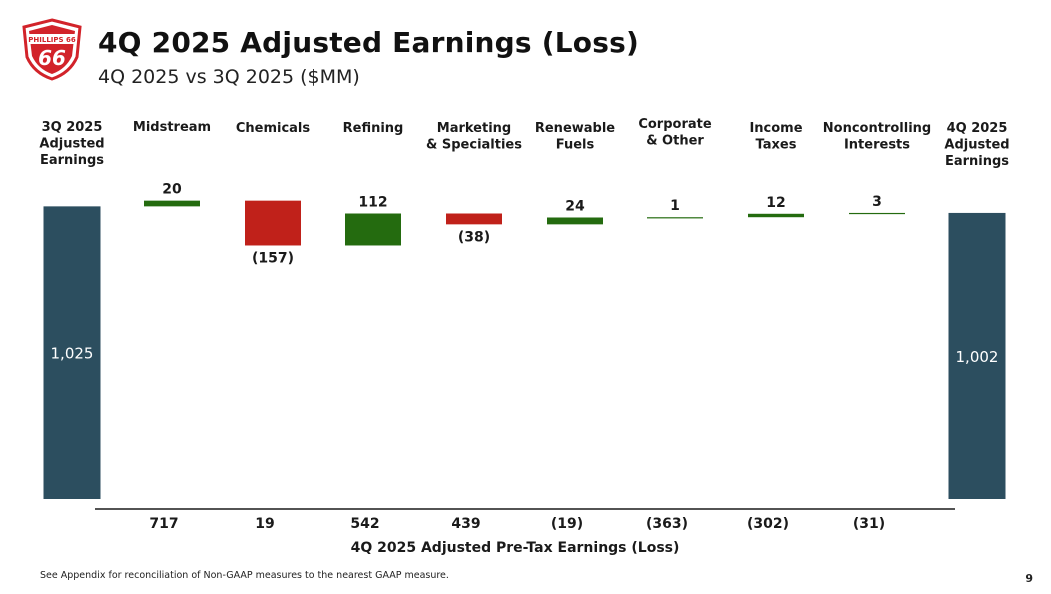  What do you see at coordinates (52, 40) in the screenshot?
I see `logo-text: PHILLIPS 66` at bounding box center [52, 40].